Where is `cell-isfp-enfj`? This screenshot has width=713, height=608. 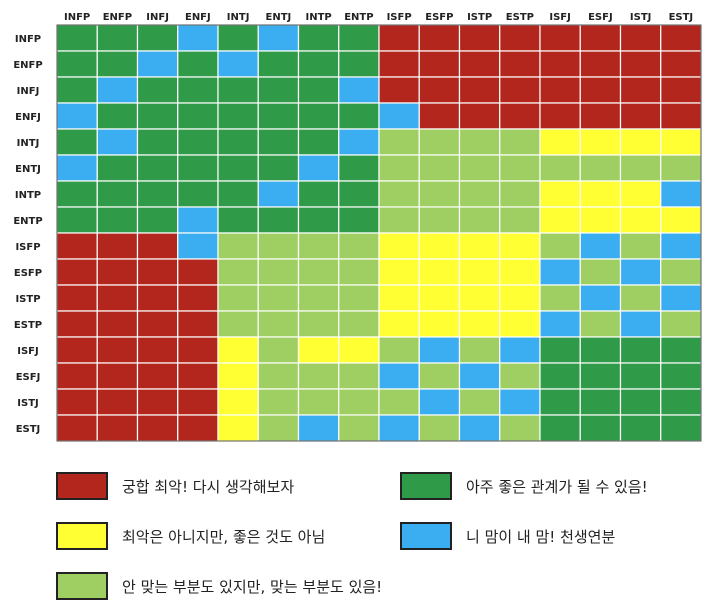 cell-isfp-enfj is located at coordinates (198, 246).